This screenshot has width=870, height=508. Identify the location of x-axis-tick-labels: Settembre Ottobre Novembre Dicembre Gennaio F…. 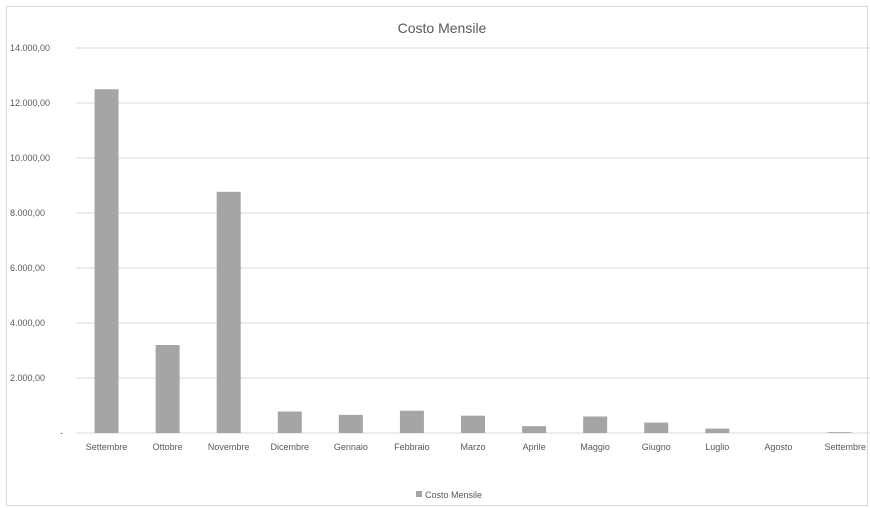
(476, 447).